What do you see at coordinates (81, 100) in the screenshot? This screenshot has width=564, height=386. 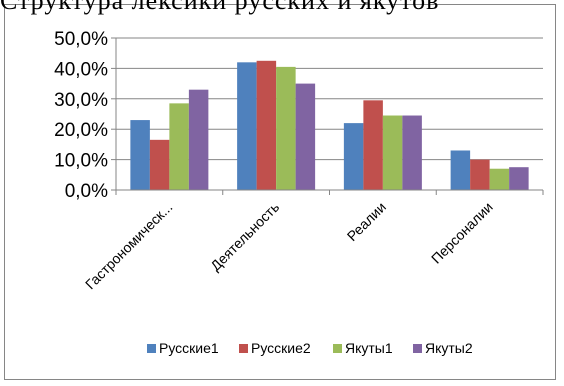 I see `y-tick-label: 30,0%` at bounding box center [81, 100].